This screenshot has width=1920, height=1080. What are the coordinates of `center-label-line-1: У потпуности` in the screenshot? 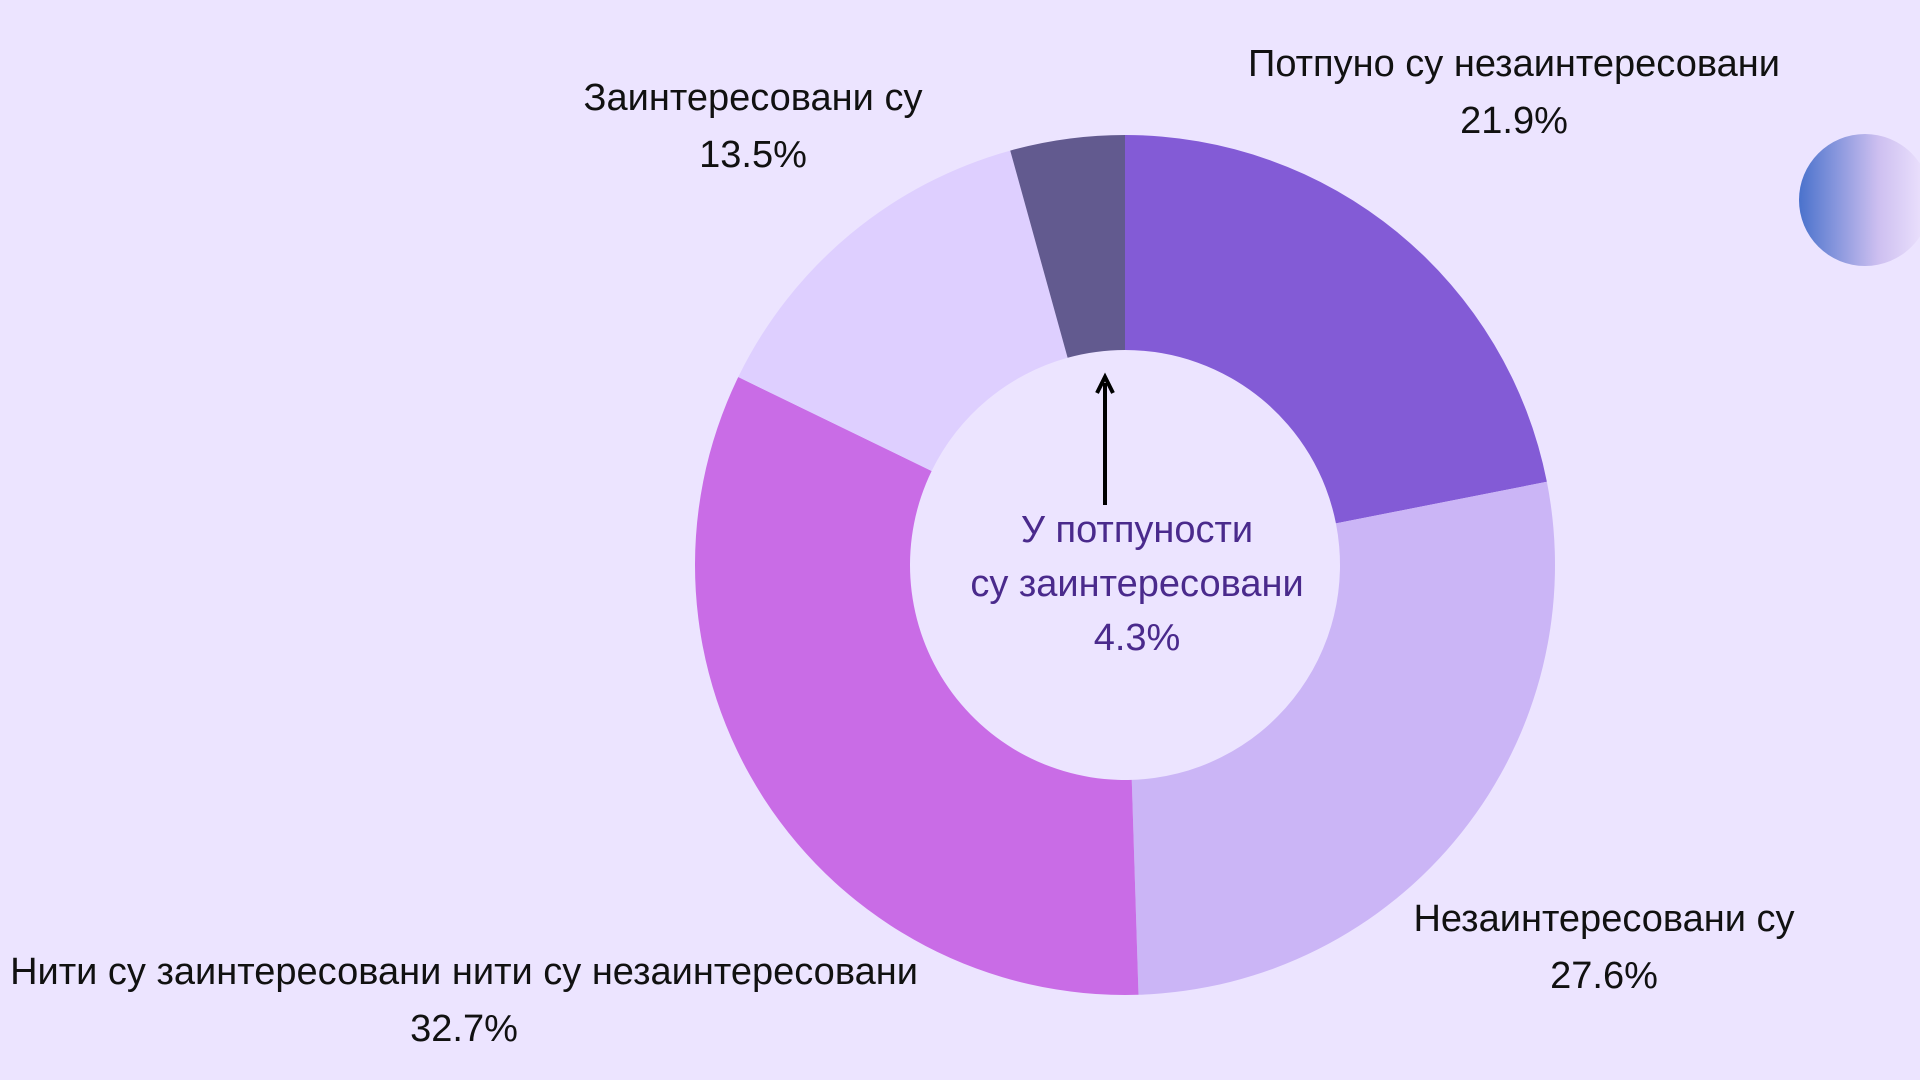 It's located at (1137, 530).